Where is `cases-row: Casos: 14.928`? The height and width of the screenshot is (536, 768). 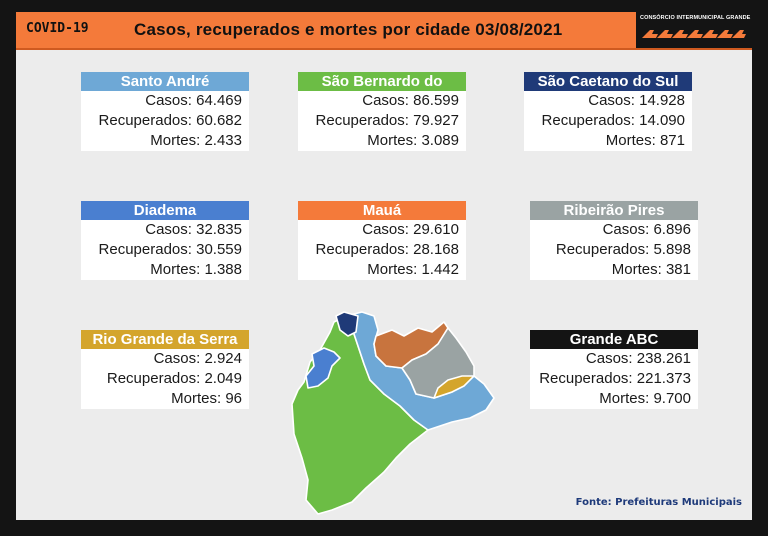 cases-row: Casos: 14.928 is located at coordinates (608, 101).